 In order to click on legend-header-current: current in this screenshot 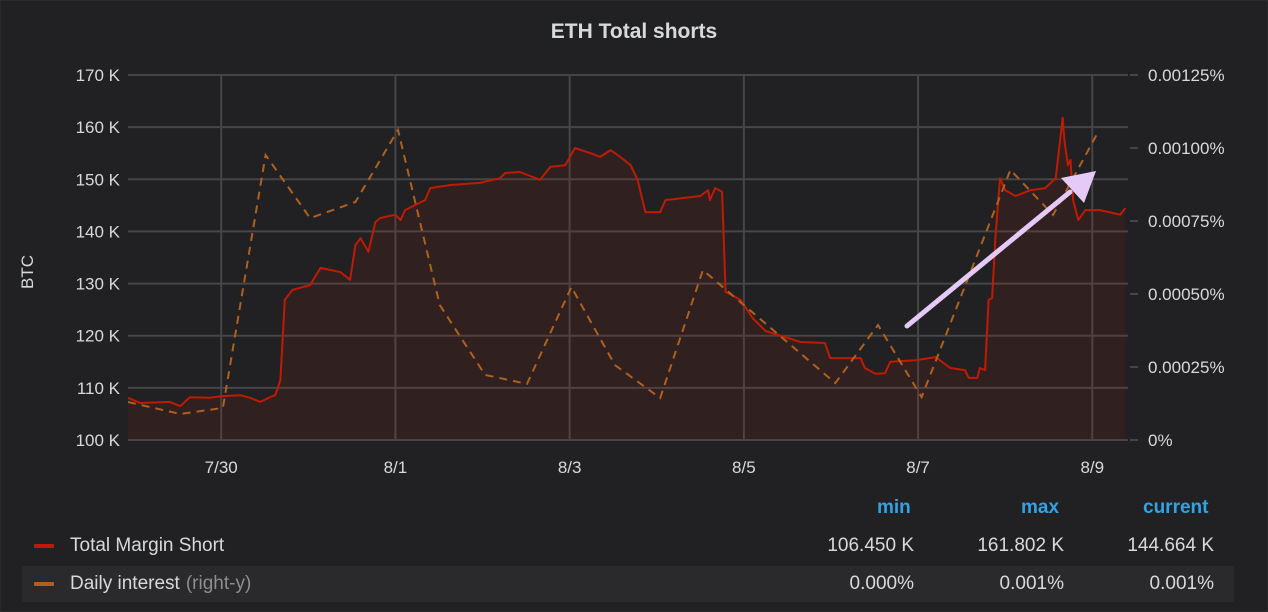, I will do `click(1176, 507)`.